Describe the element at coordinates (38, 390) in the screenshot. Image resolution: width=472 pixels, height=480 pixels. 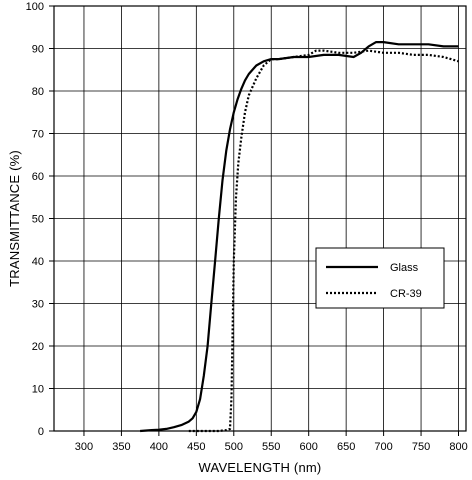
I see `y-tick-label-10: 10` at that location.